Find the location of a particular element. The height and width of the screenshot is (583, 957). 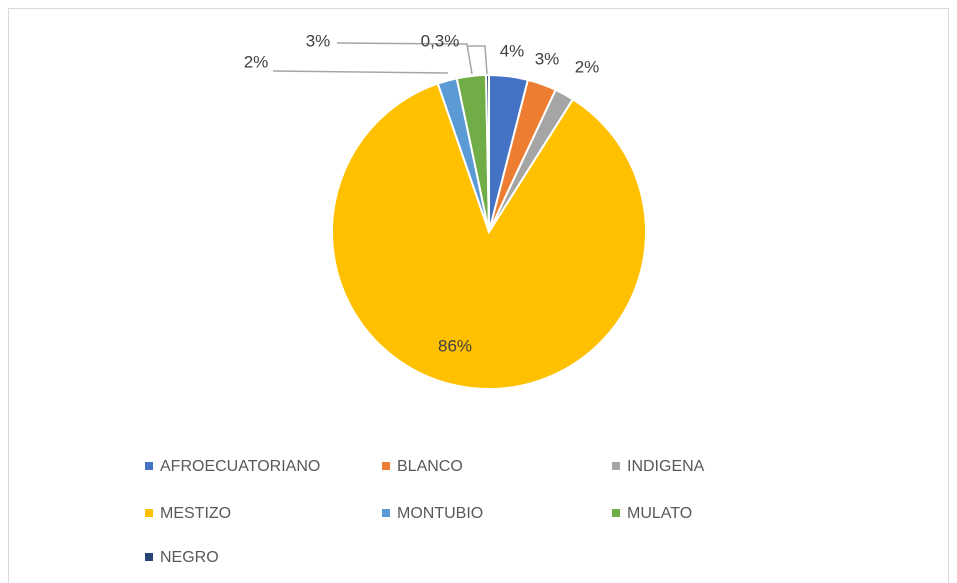

pie-slice is located at coordinates (487, 153).